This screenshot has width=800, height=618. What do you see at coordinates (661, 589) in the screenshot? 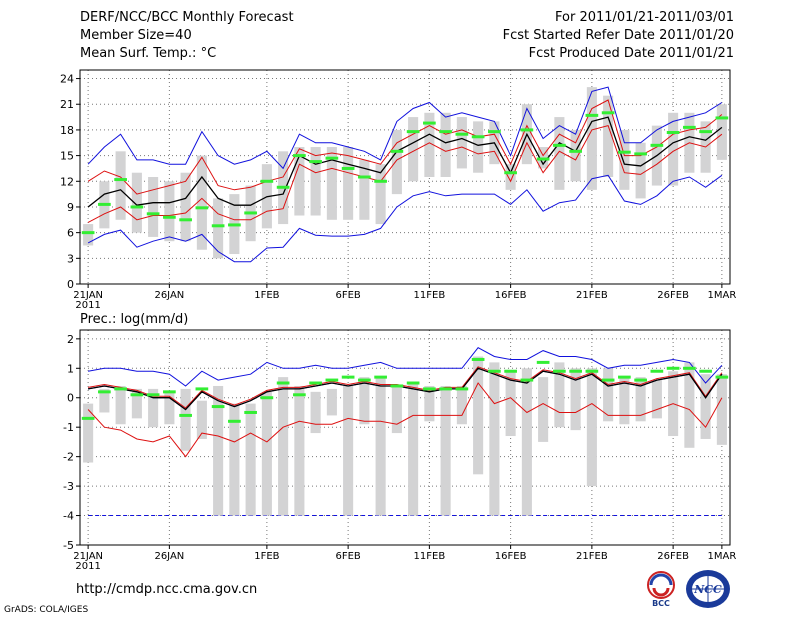
I see `bcc-logo: BCC` at bounding box center [661, 589].